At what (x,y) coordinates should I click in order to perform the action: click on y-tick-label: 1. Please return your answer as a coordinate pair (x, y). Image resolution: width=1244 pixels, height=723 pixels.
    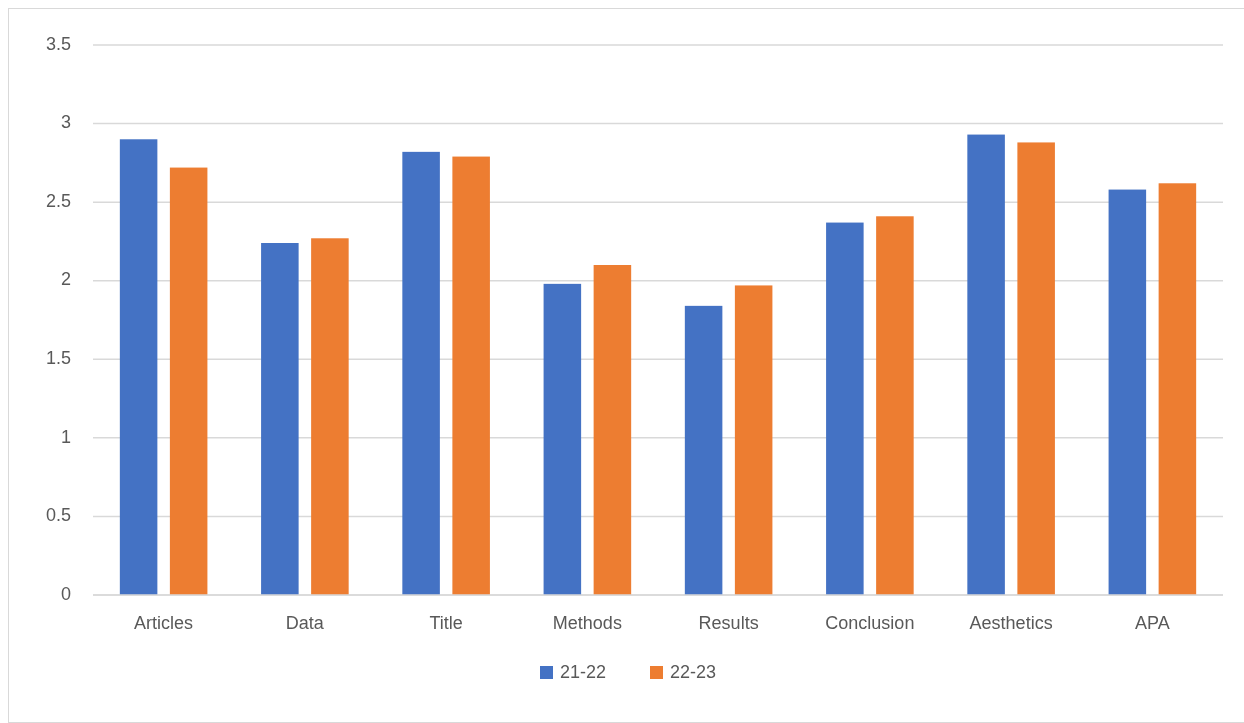
    Looking at the image, I should click on (65, 436).